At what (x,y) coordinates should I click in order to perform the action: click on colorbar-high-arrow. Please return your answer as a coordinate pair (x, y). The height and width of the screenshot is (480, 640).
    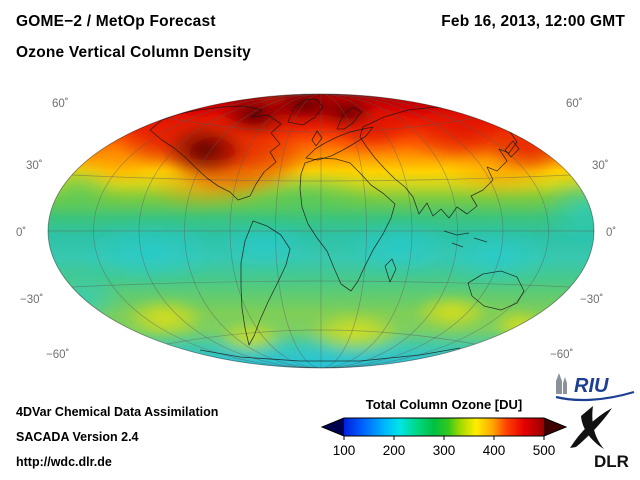
    Looking at the image, I should click on (555, 427).